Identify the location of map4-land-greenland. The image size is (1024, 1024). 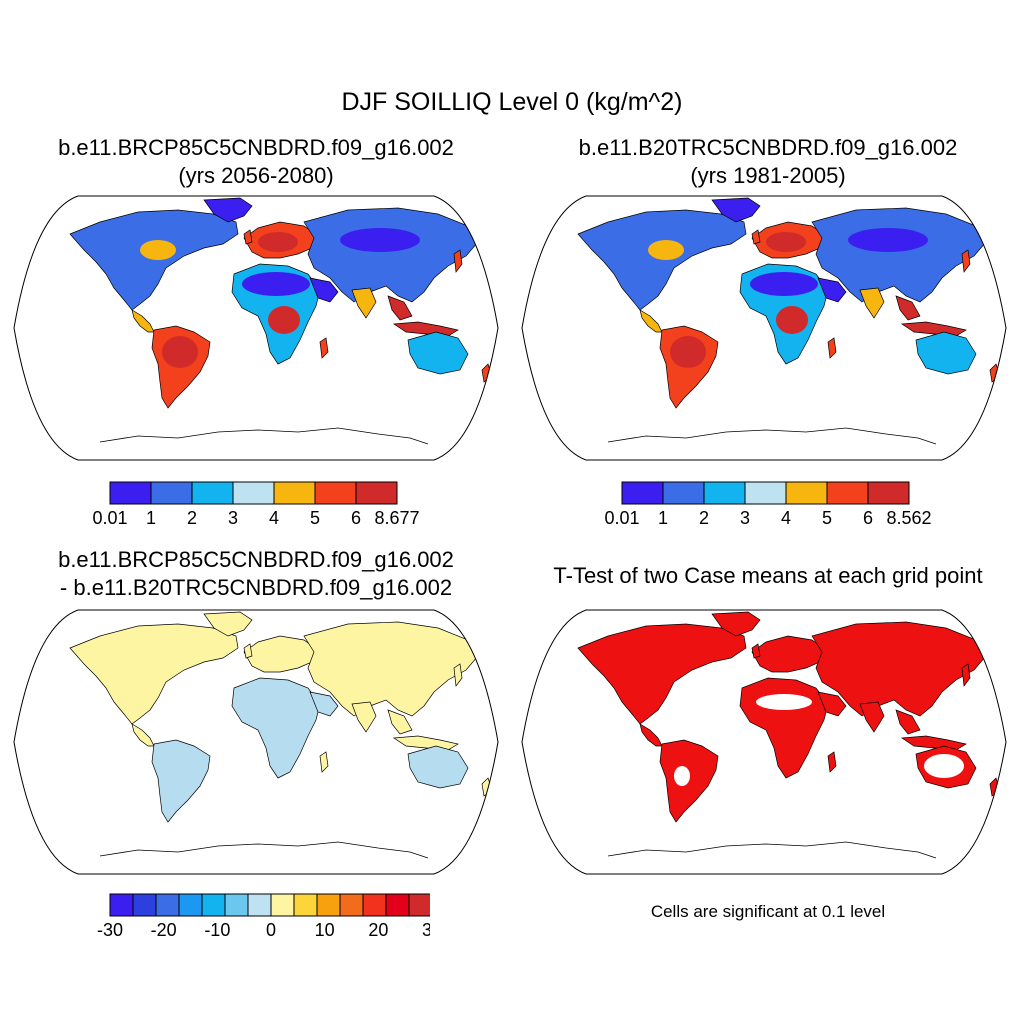
(736, 624).